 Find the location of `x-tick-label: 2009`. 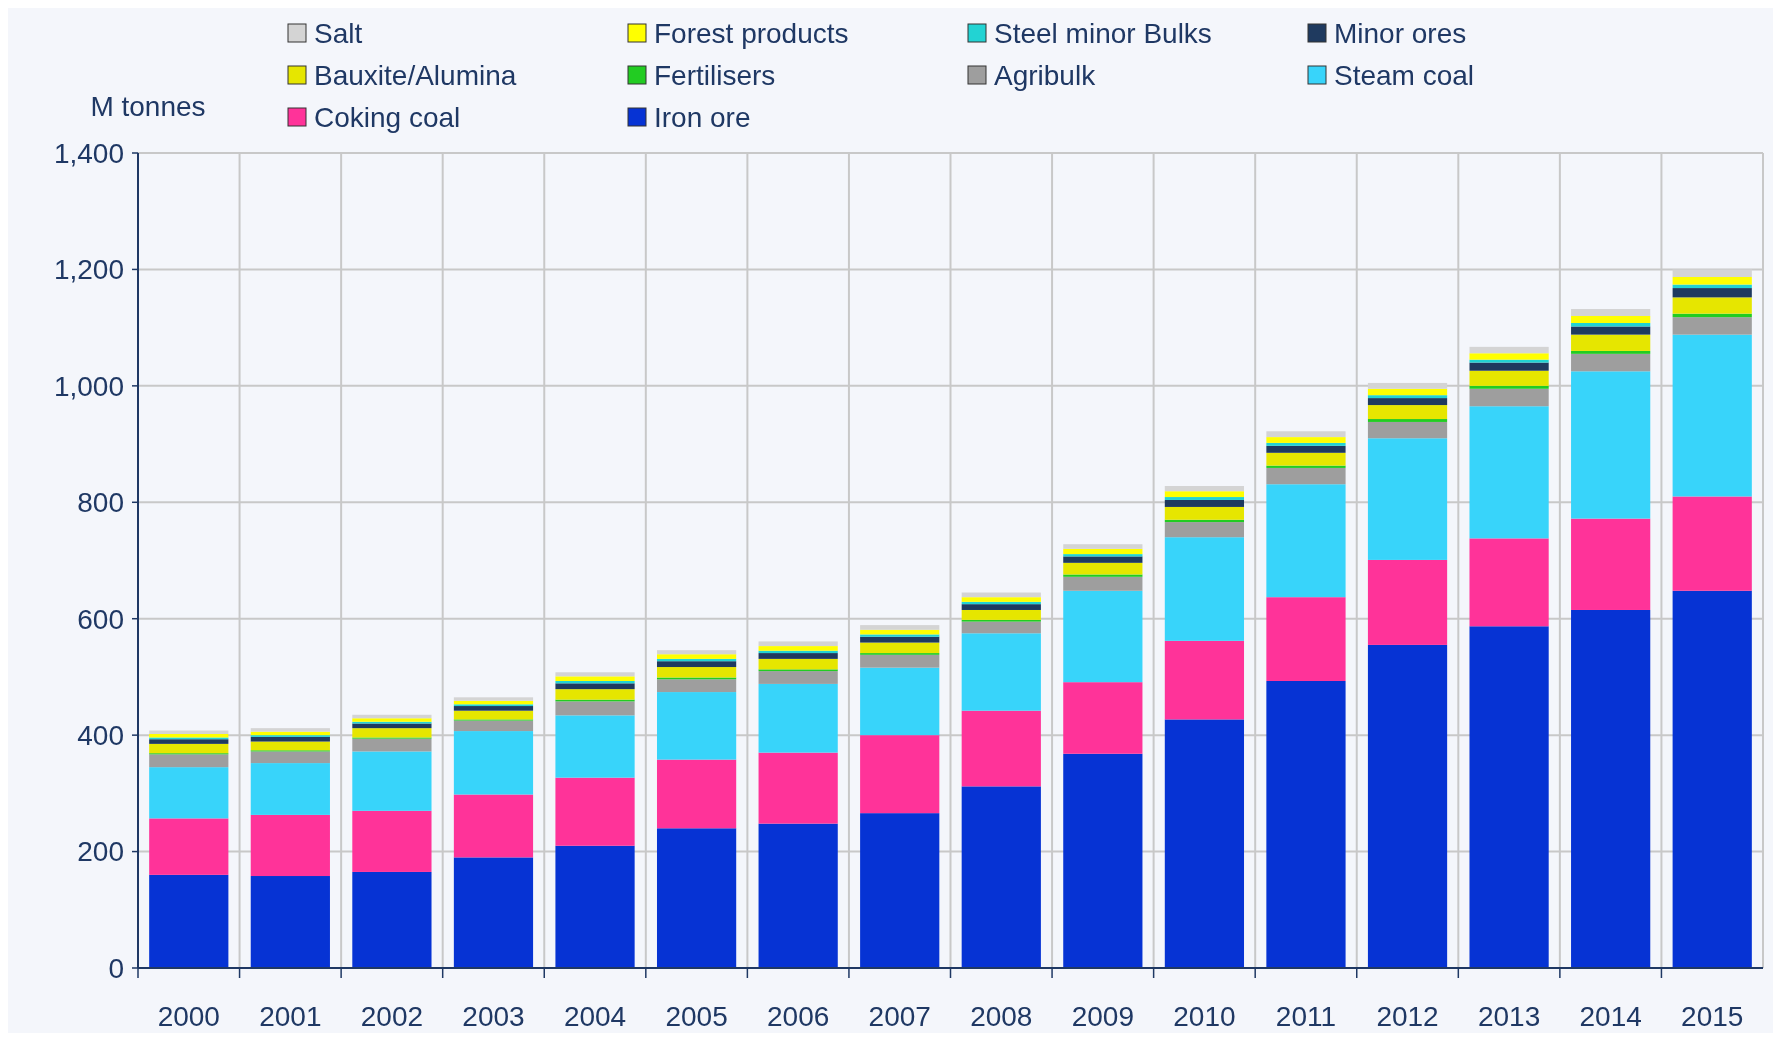

x-tick-label: 2009 is located at coordinates (1102, 1016).